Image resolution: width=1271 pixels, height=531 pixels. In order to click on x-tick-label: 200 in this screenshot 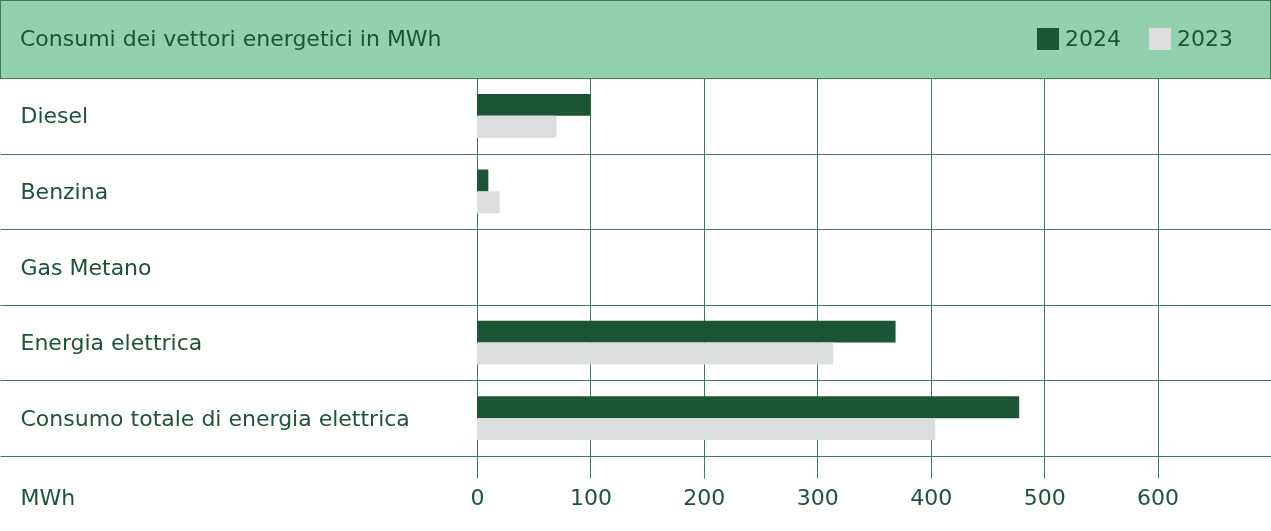, I will do `click(704, 497)`.